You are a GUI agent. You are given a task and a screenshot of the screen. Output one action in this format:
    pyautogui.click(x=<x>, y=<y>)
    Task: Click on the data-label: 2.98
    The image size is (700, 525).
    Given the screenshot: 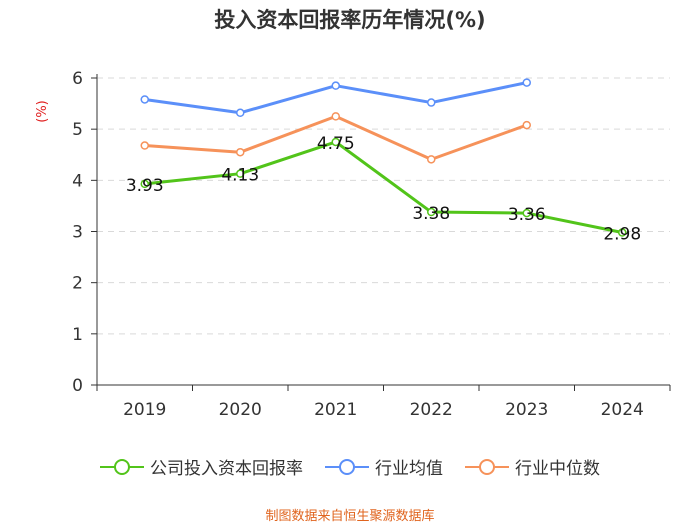 What is the action you would take?
    pyautogui.click(x=622, y=235)
    